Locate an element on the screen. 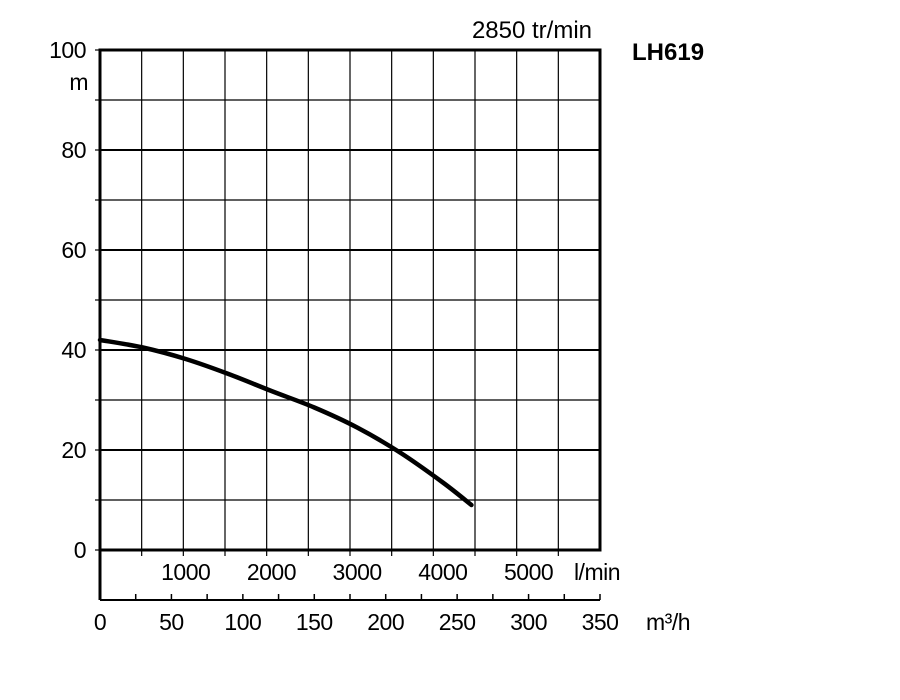 The height and width of the screenshot is (700, 900). lower-axis-band is located at coordinates (349, 575).